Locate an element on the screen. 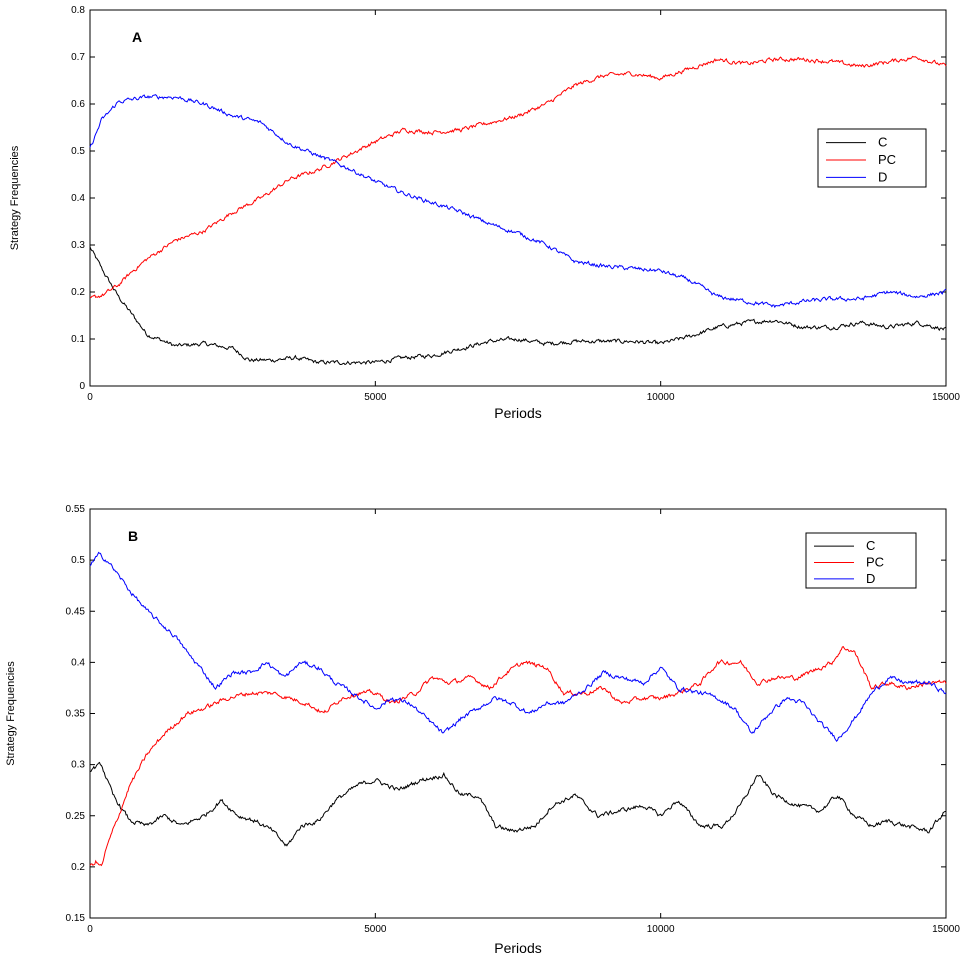 The width and height of the screenshot is (968, 962). y-tick-label: 0.15 is located at coordinates (76, 918).